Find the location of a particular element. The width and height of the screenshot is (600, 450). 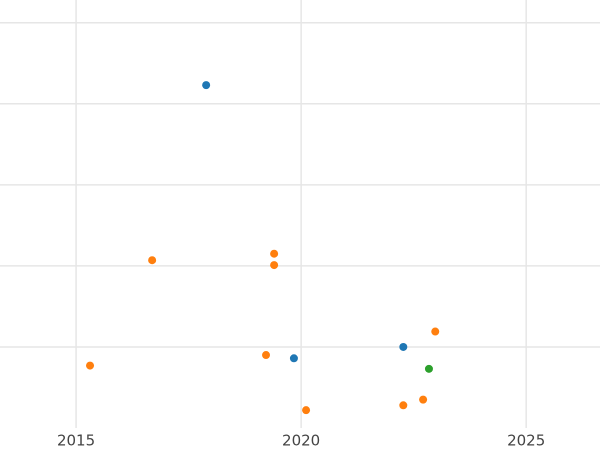

x-tick-label: 2025 is located at coordinates (526, 441).